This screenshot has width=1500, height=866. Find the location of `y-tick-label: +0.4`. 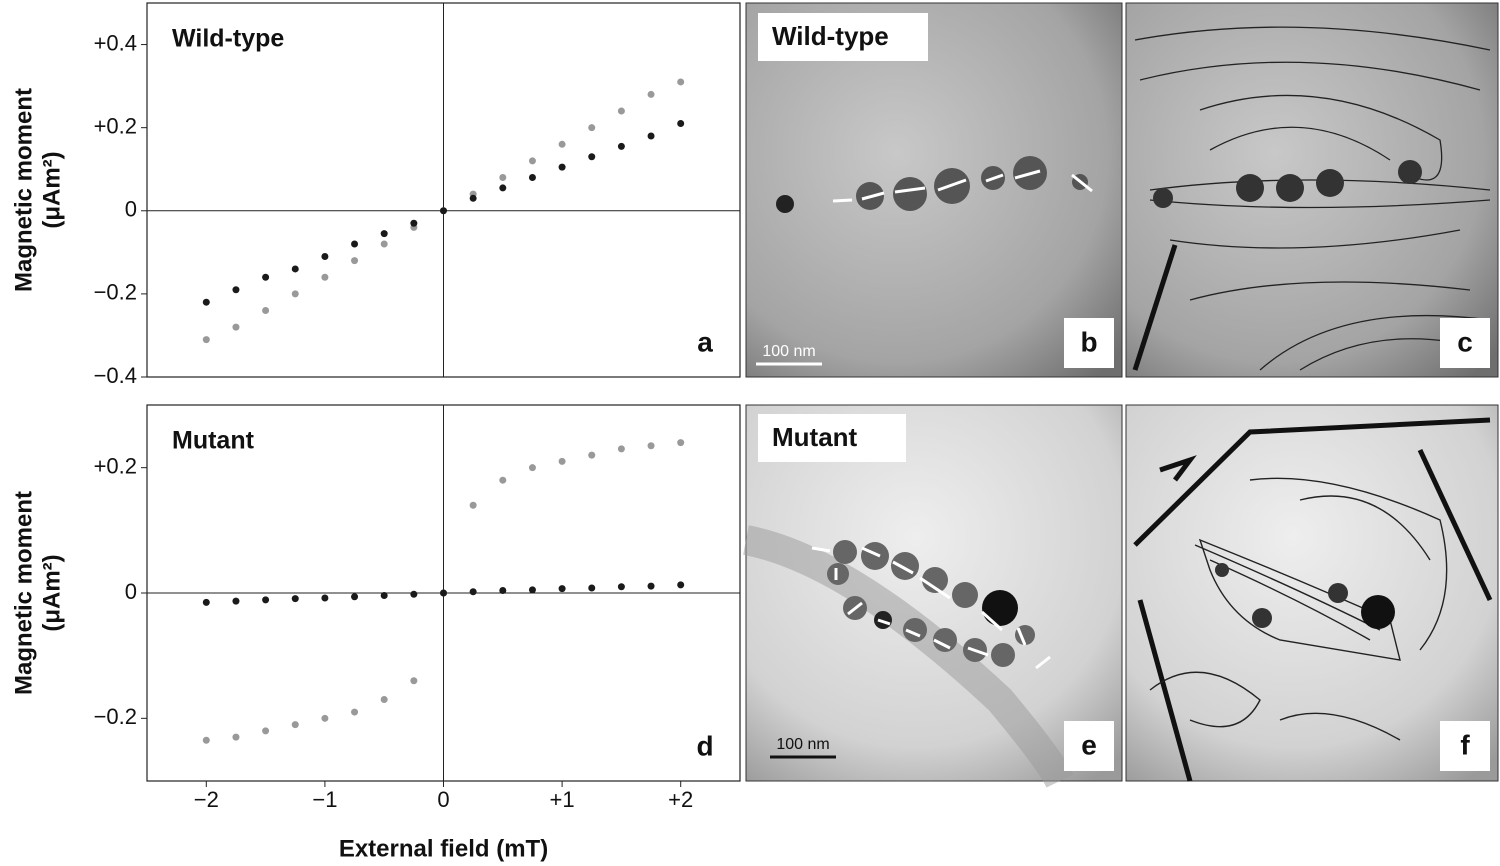

y-tick-label: +0.4 is located at coordinates (115, 42).